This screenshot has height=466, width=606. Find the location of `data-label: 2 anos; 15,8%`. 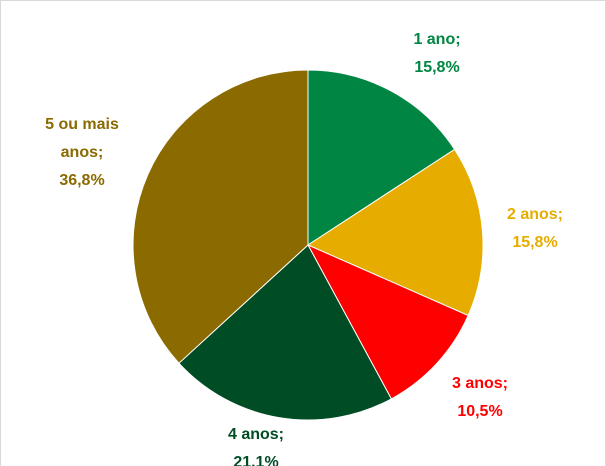

data-label: 2 anos; 15,8% is located at coordinates (535, 229).